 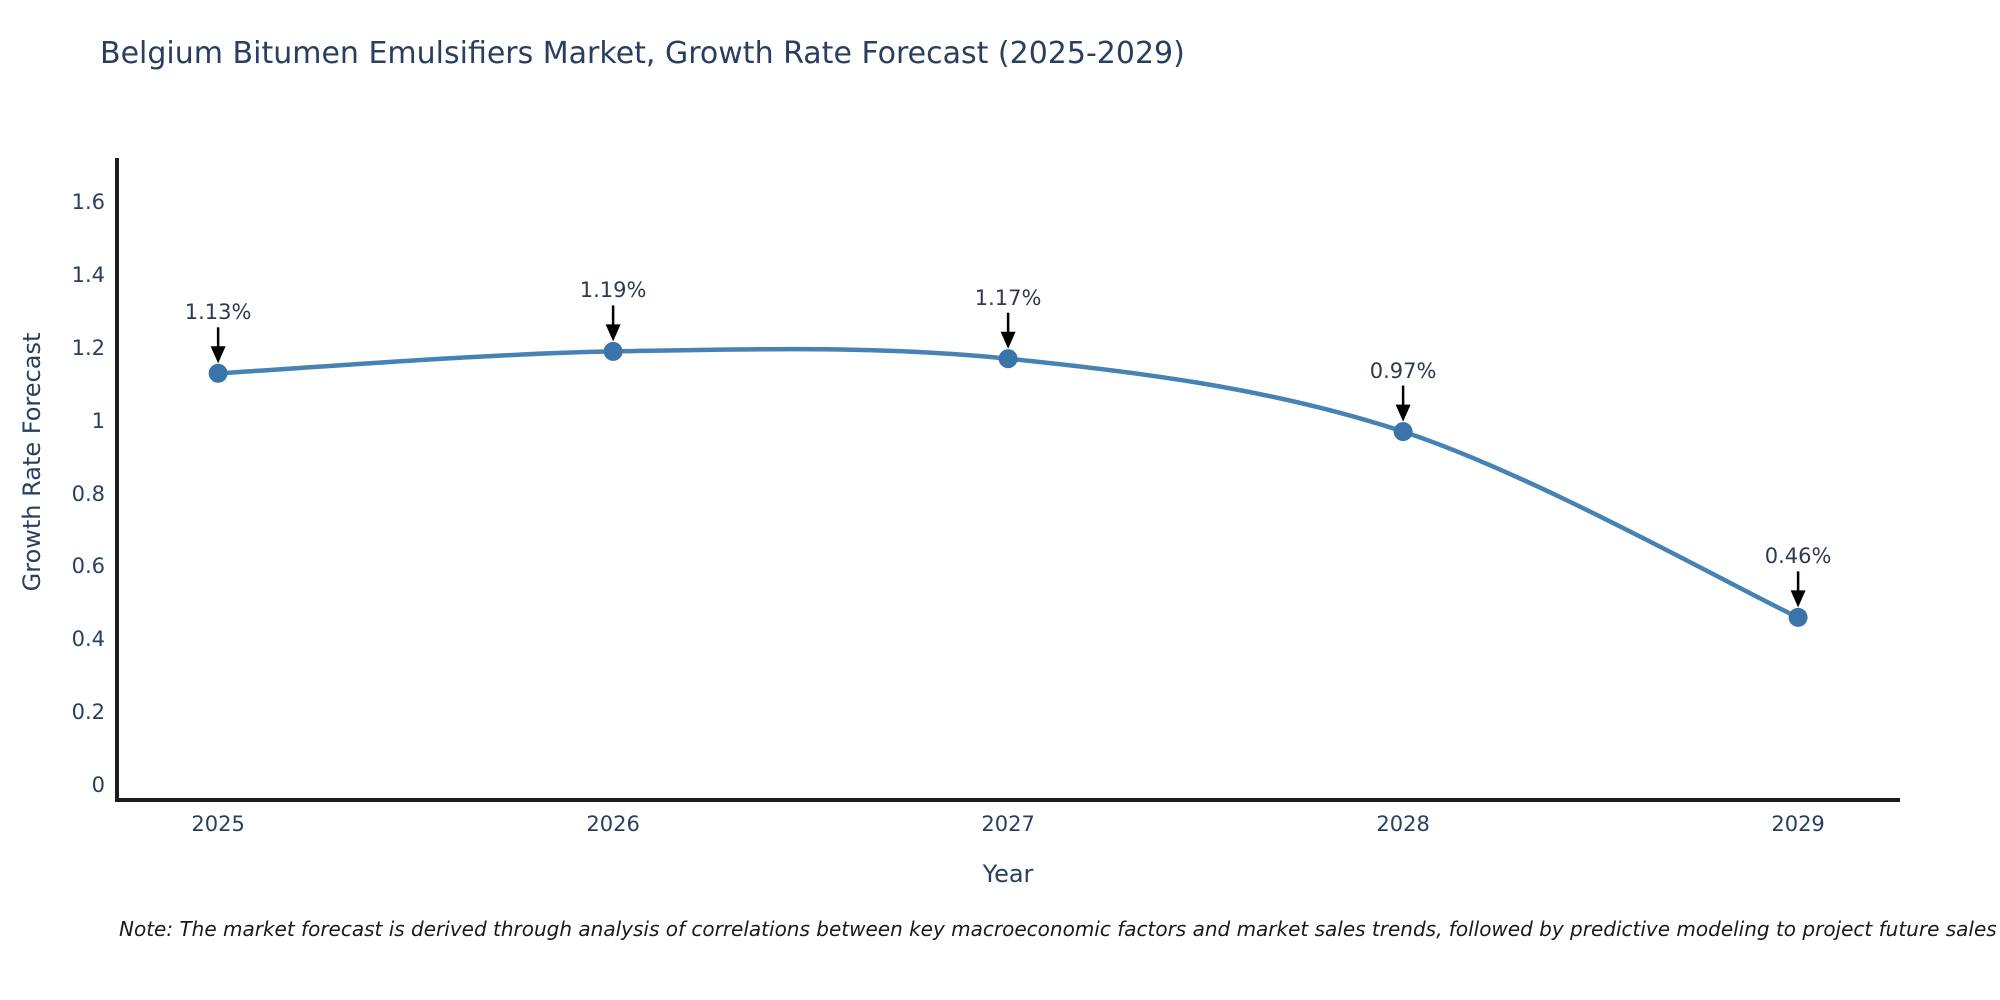 What do you see at coordinates (98, 784) in the screenshot?
I see `y-tick-label: 0` at bounding box center [98, 784].